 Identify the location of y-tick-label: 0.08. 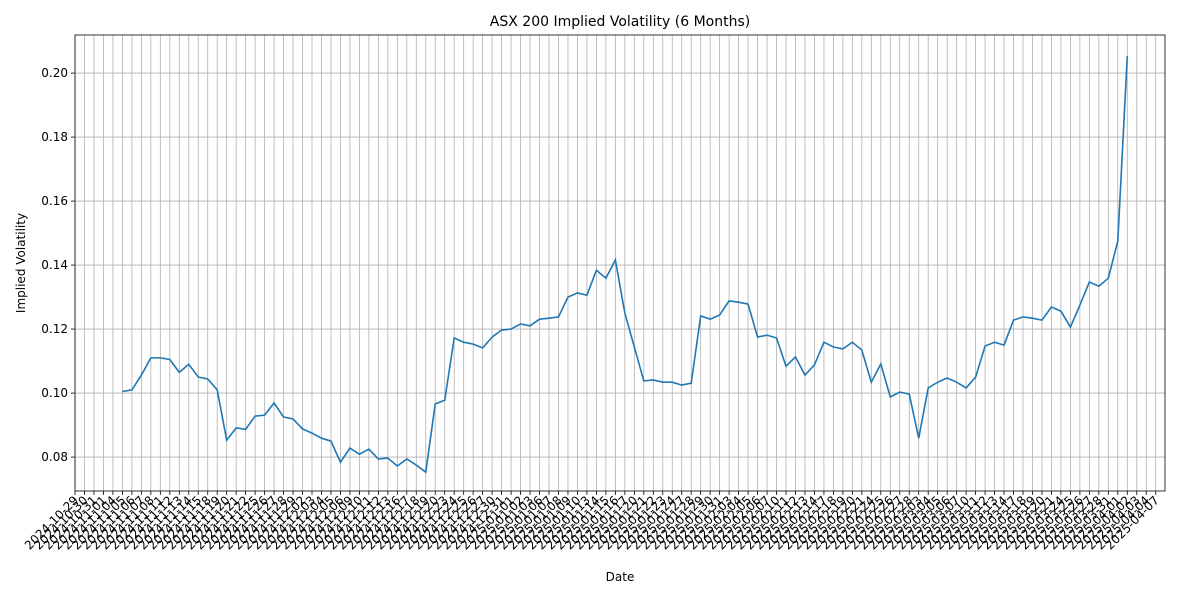
(54, 457).